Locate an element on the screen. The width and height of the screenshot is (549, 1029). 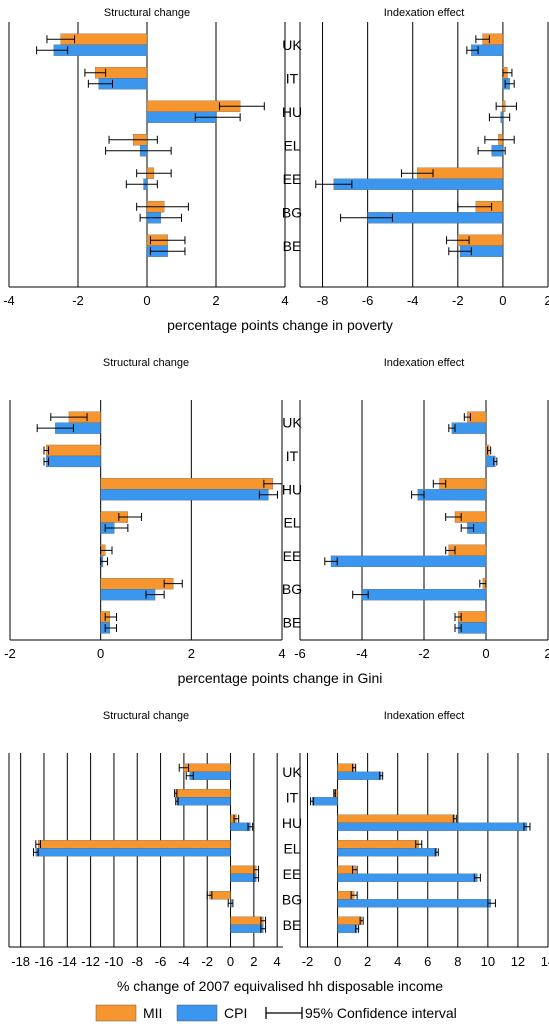
gini-left-ci-cpi-HU is located at coordinates (268, 494).